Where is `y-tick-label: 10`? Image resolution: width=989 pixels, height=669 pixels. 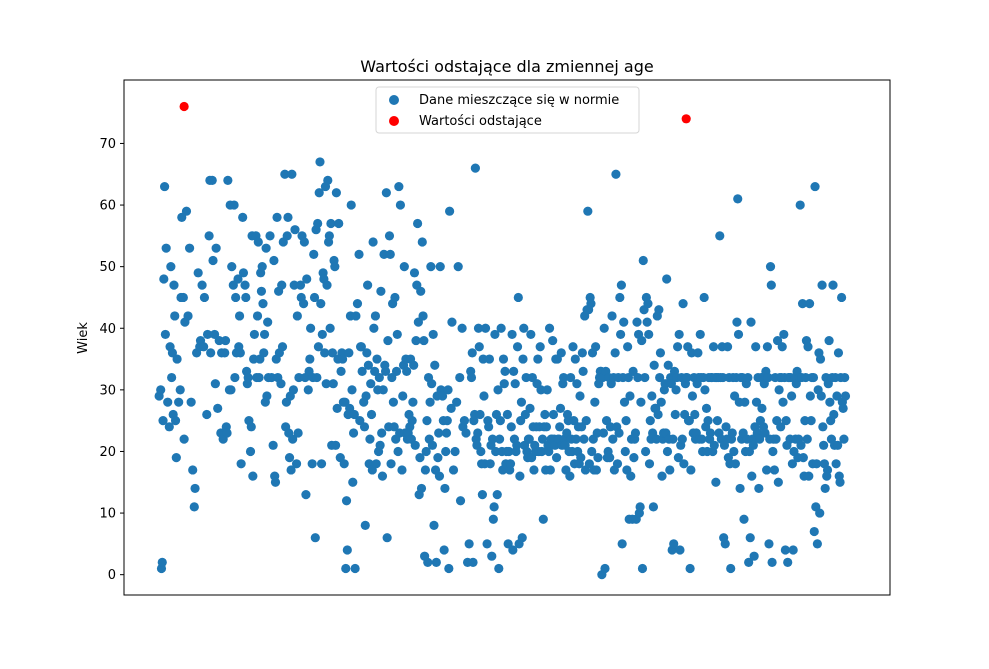 y-tick-label: 10 is located at coordinates (107, 514).